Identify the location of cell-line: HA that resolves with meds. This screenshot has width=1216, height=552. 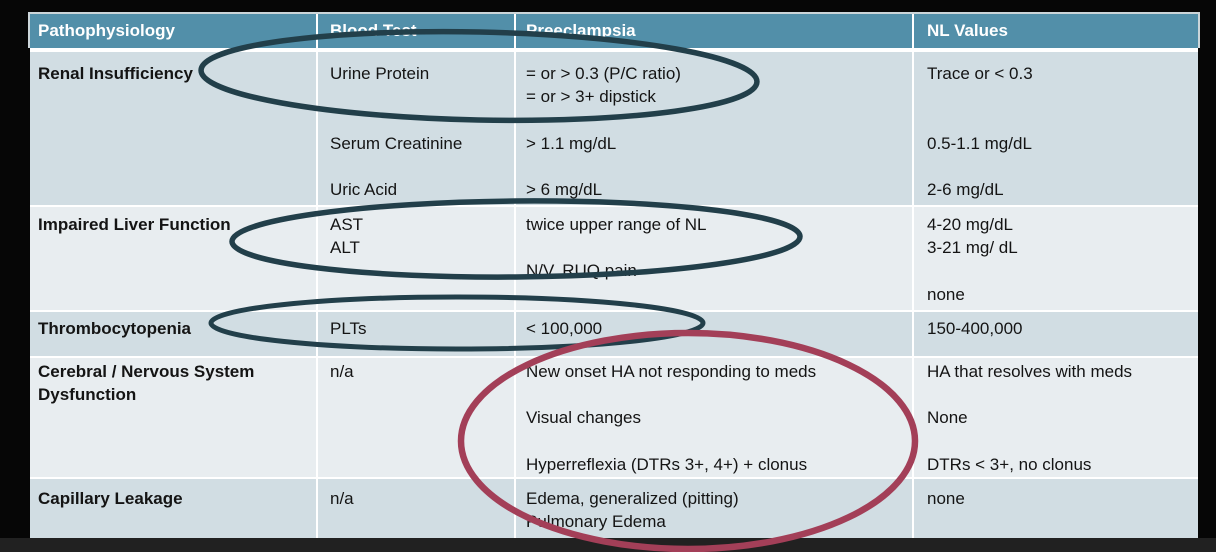
(1030, 371).